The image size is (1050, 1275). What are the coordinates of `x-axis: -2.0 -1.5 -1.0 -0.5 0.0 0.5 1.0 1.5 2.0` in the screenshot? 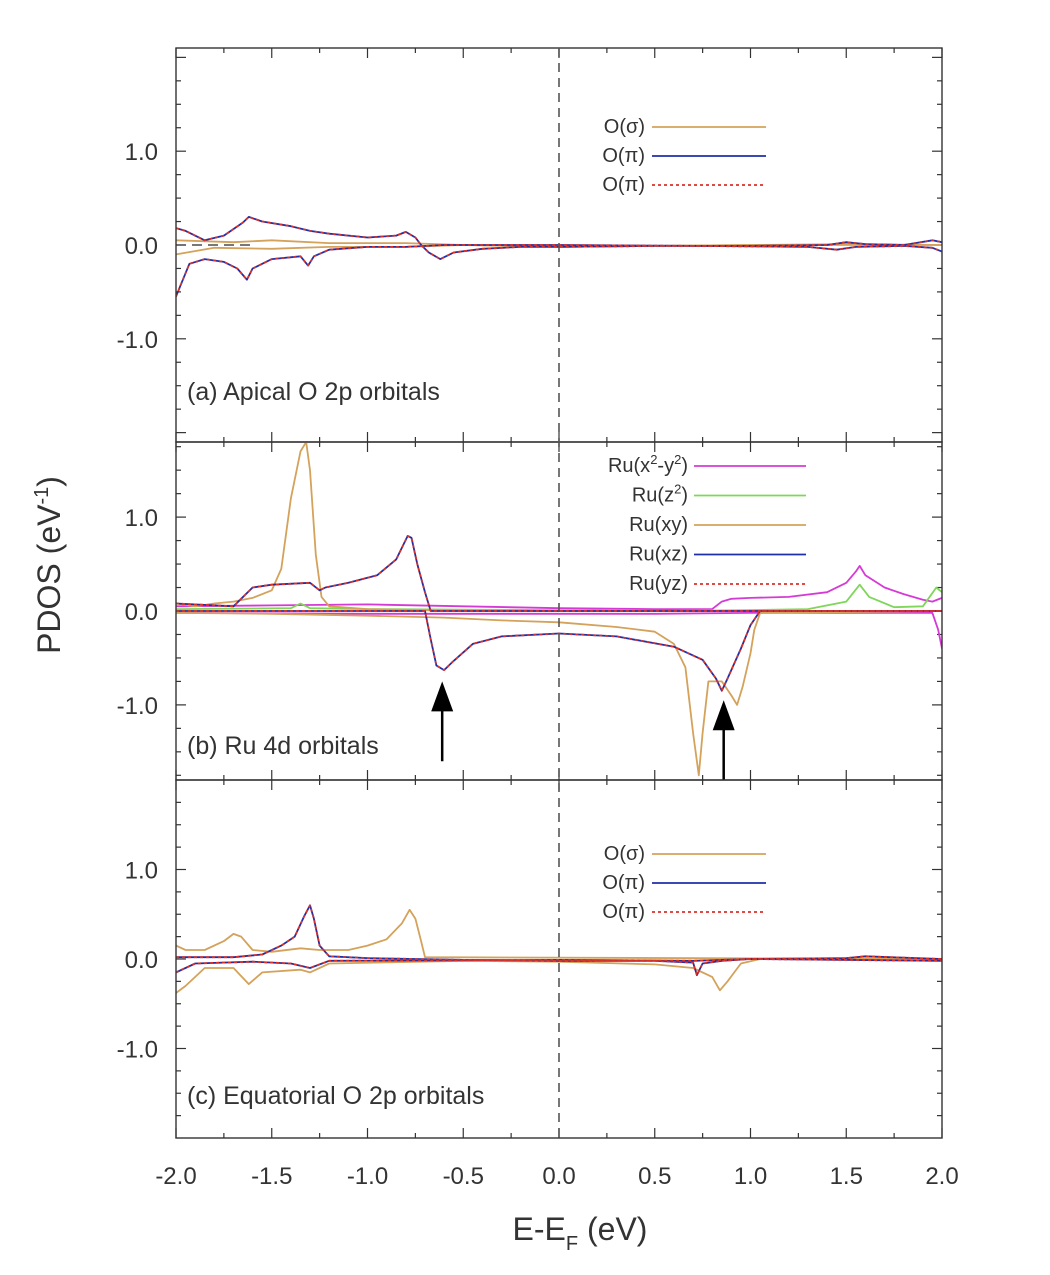 It's located at (556, 1176).